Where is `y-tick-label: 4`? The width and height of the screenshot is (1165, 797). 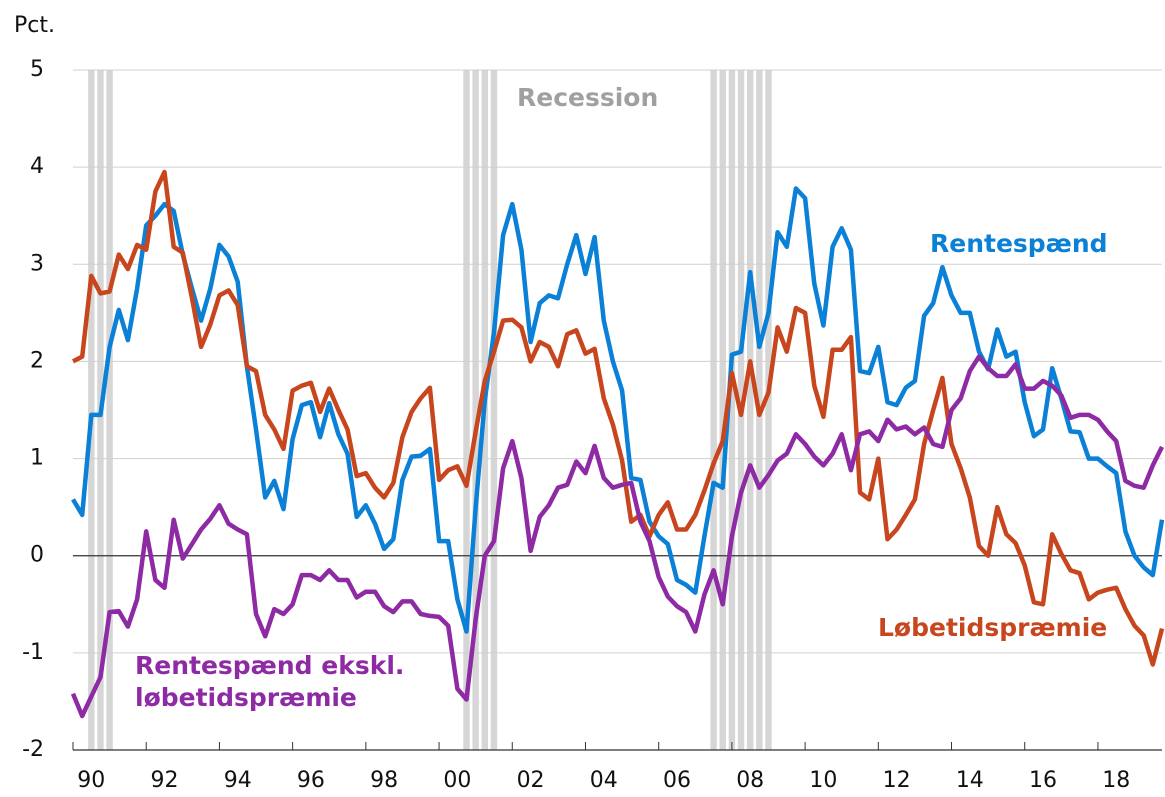 y-tick-label: 4 is located at coordinates (37, 166).